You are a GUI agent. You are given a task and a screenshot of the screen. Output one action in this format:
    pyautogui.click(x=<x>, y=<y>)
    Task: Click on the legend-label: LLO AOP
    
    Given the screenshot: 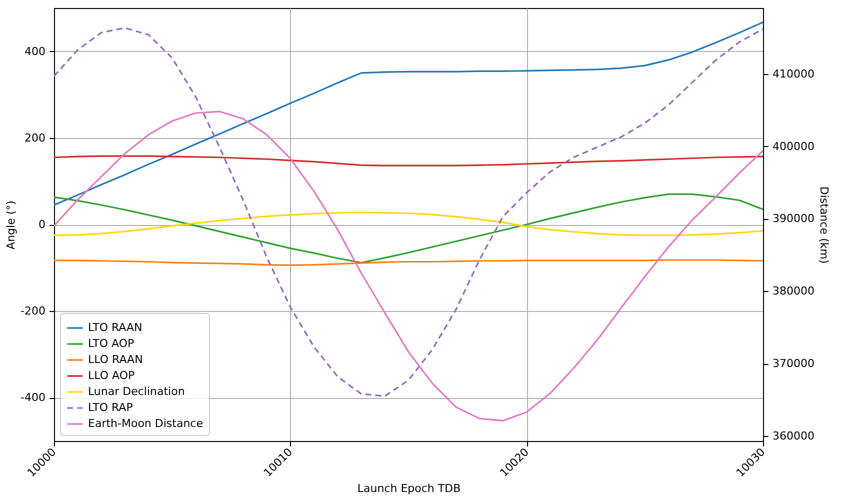 What is the action you would take?
    pyautogui.click(x=112, y=375)
    